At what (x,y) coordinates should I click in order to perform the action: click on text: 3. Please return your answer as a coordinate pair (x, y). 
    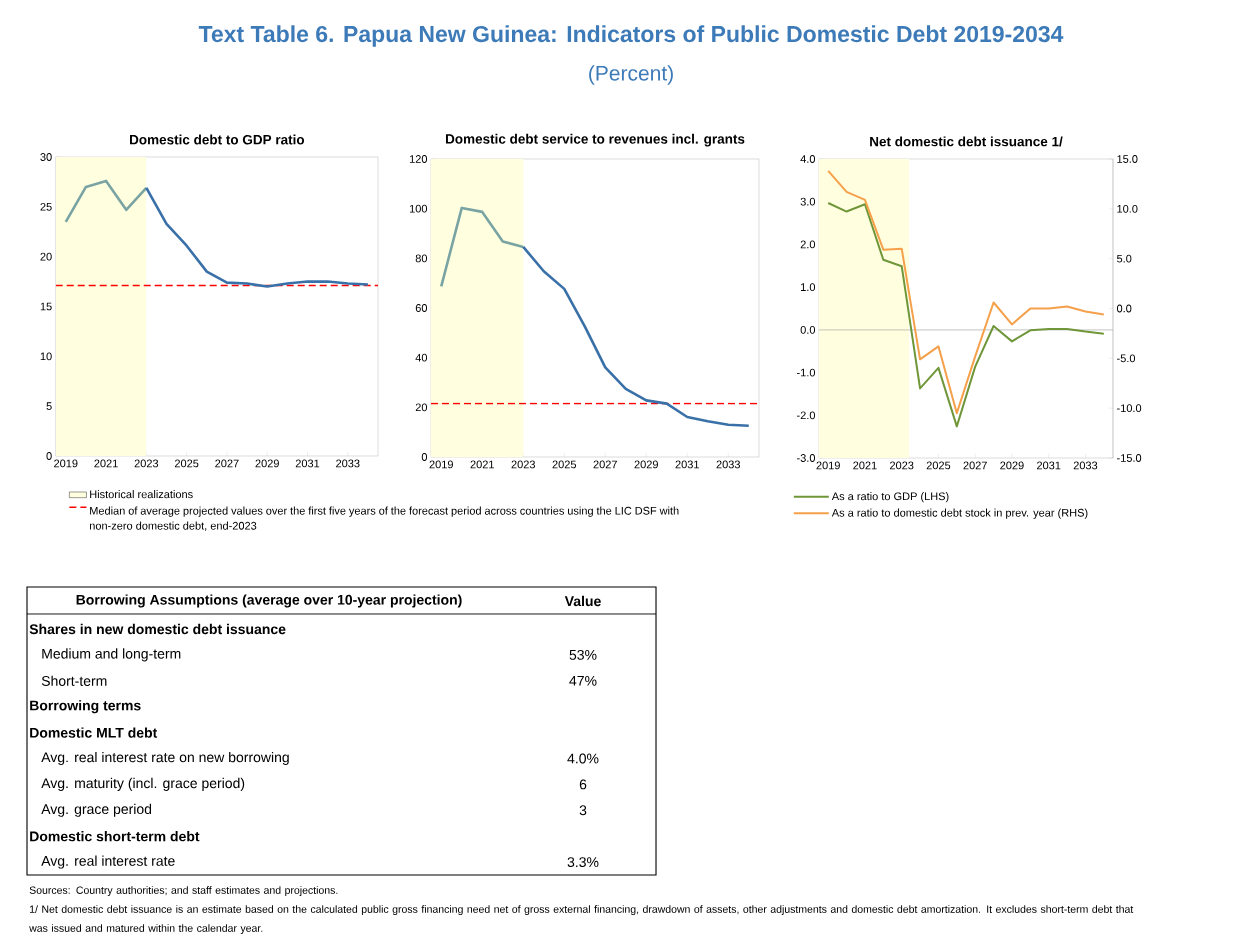
    Looking at the image, I should click on (583, 810).